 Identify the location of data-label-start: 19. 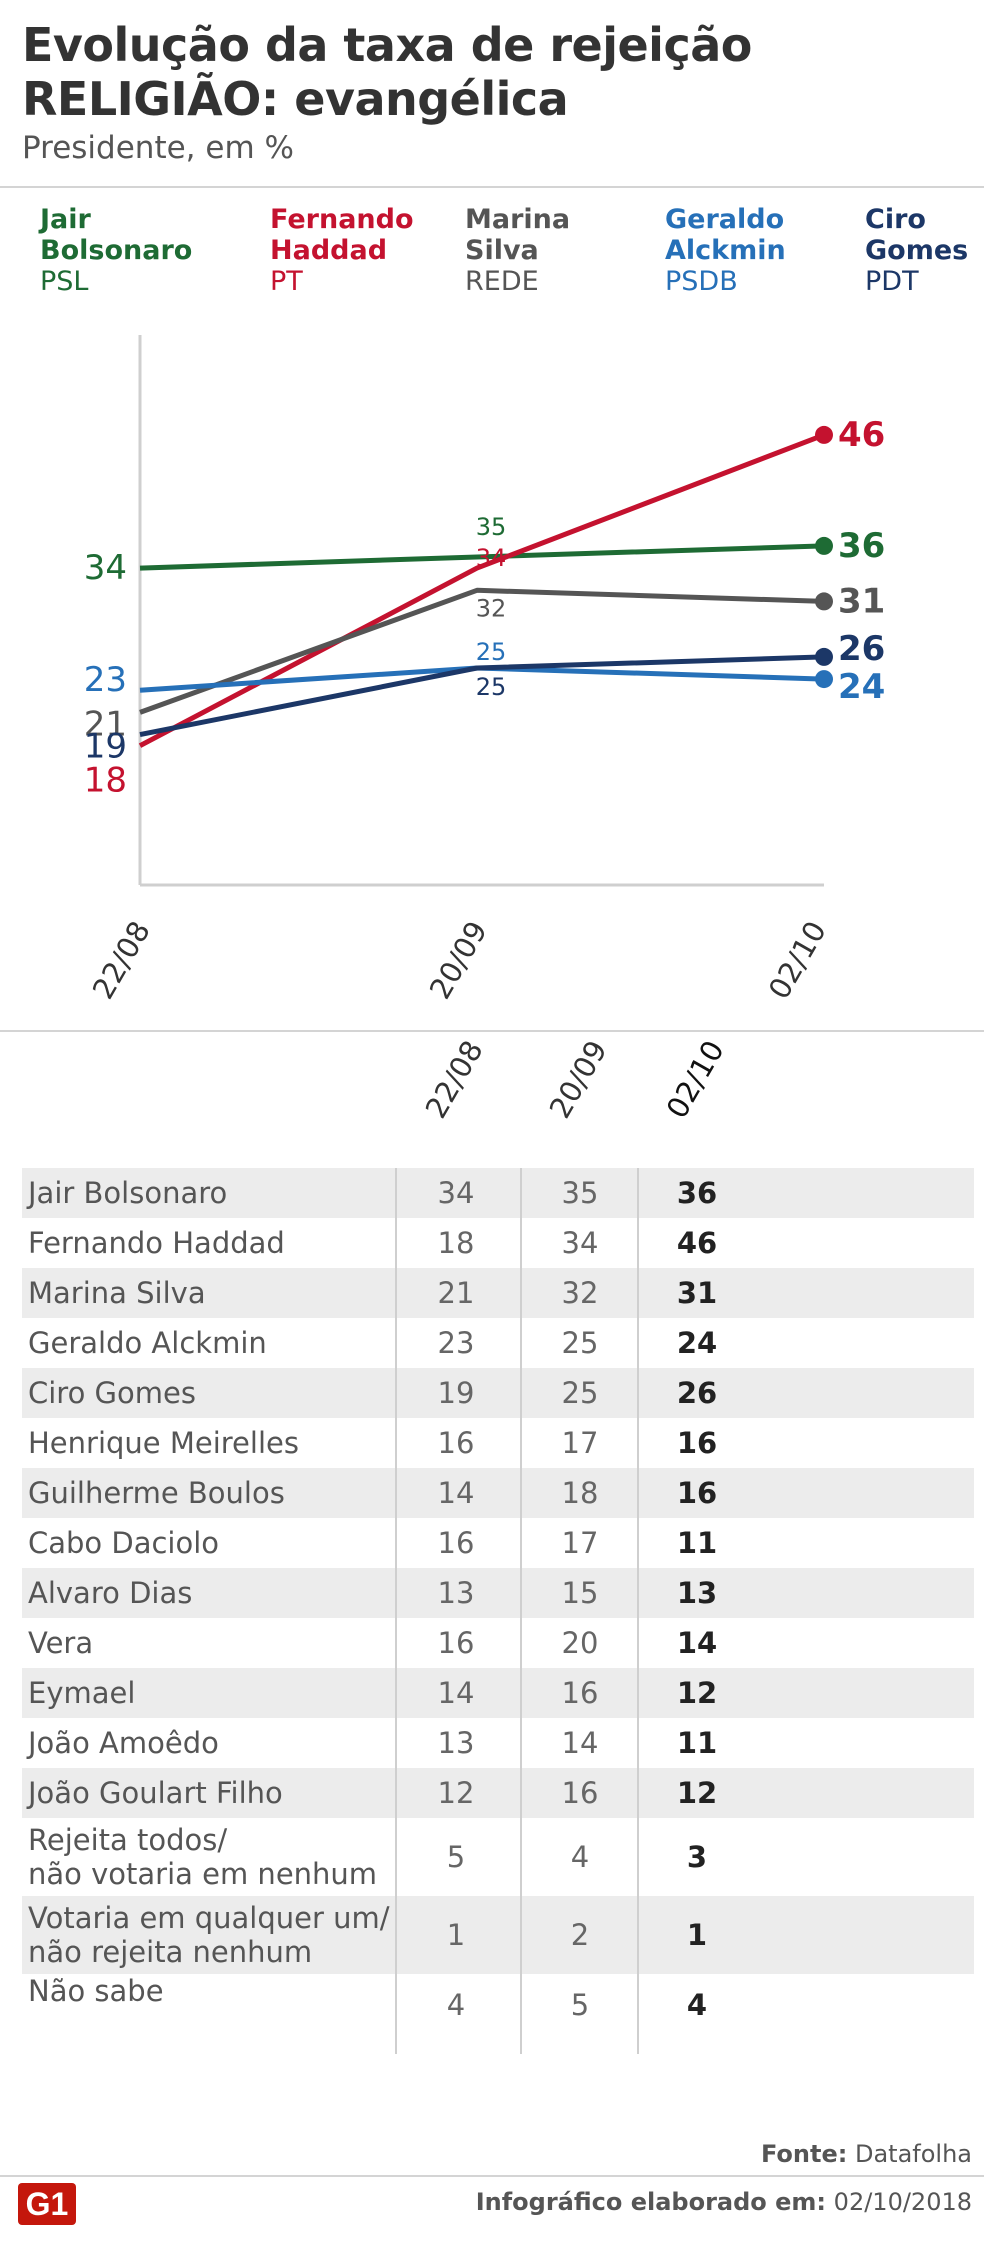
(105, 747).